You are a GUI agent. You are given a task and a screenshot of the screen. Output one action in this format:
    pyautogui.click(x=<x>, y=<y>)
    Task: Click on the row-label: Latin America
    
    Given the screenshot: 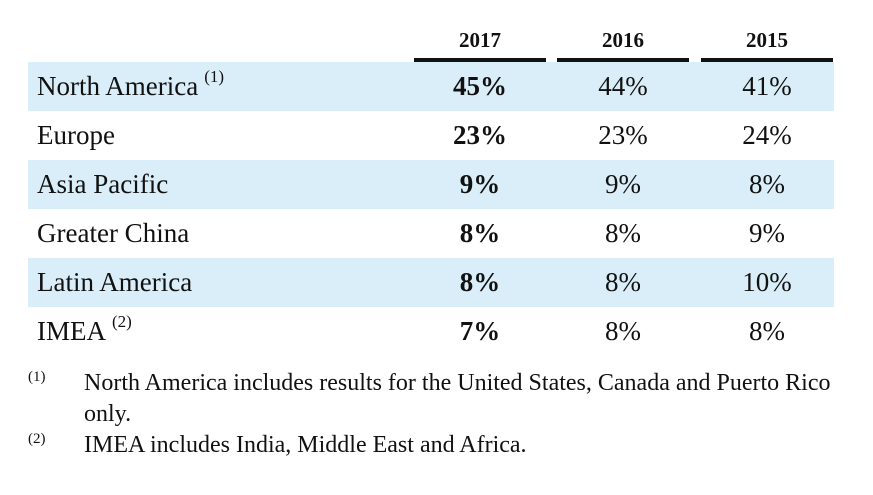 What is the action you would take?
    pyautogui.click(x=115, y=282)
    